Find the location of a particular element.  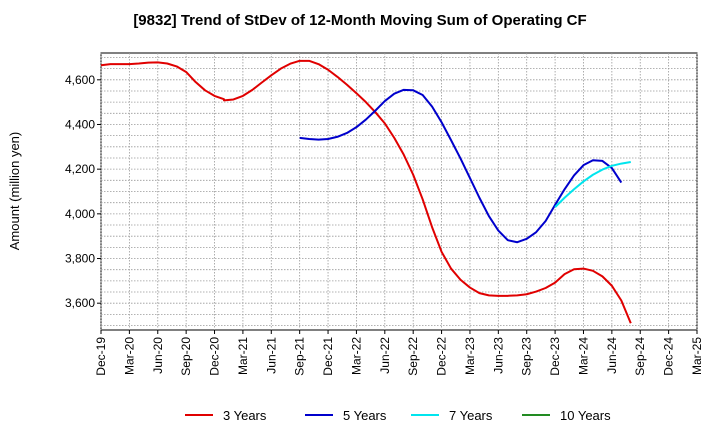

y-tick-label: 4,000 is located at coordinates (80, 214).